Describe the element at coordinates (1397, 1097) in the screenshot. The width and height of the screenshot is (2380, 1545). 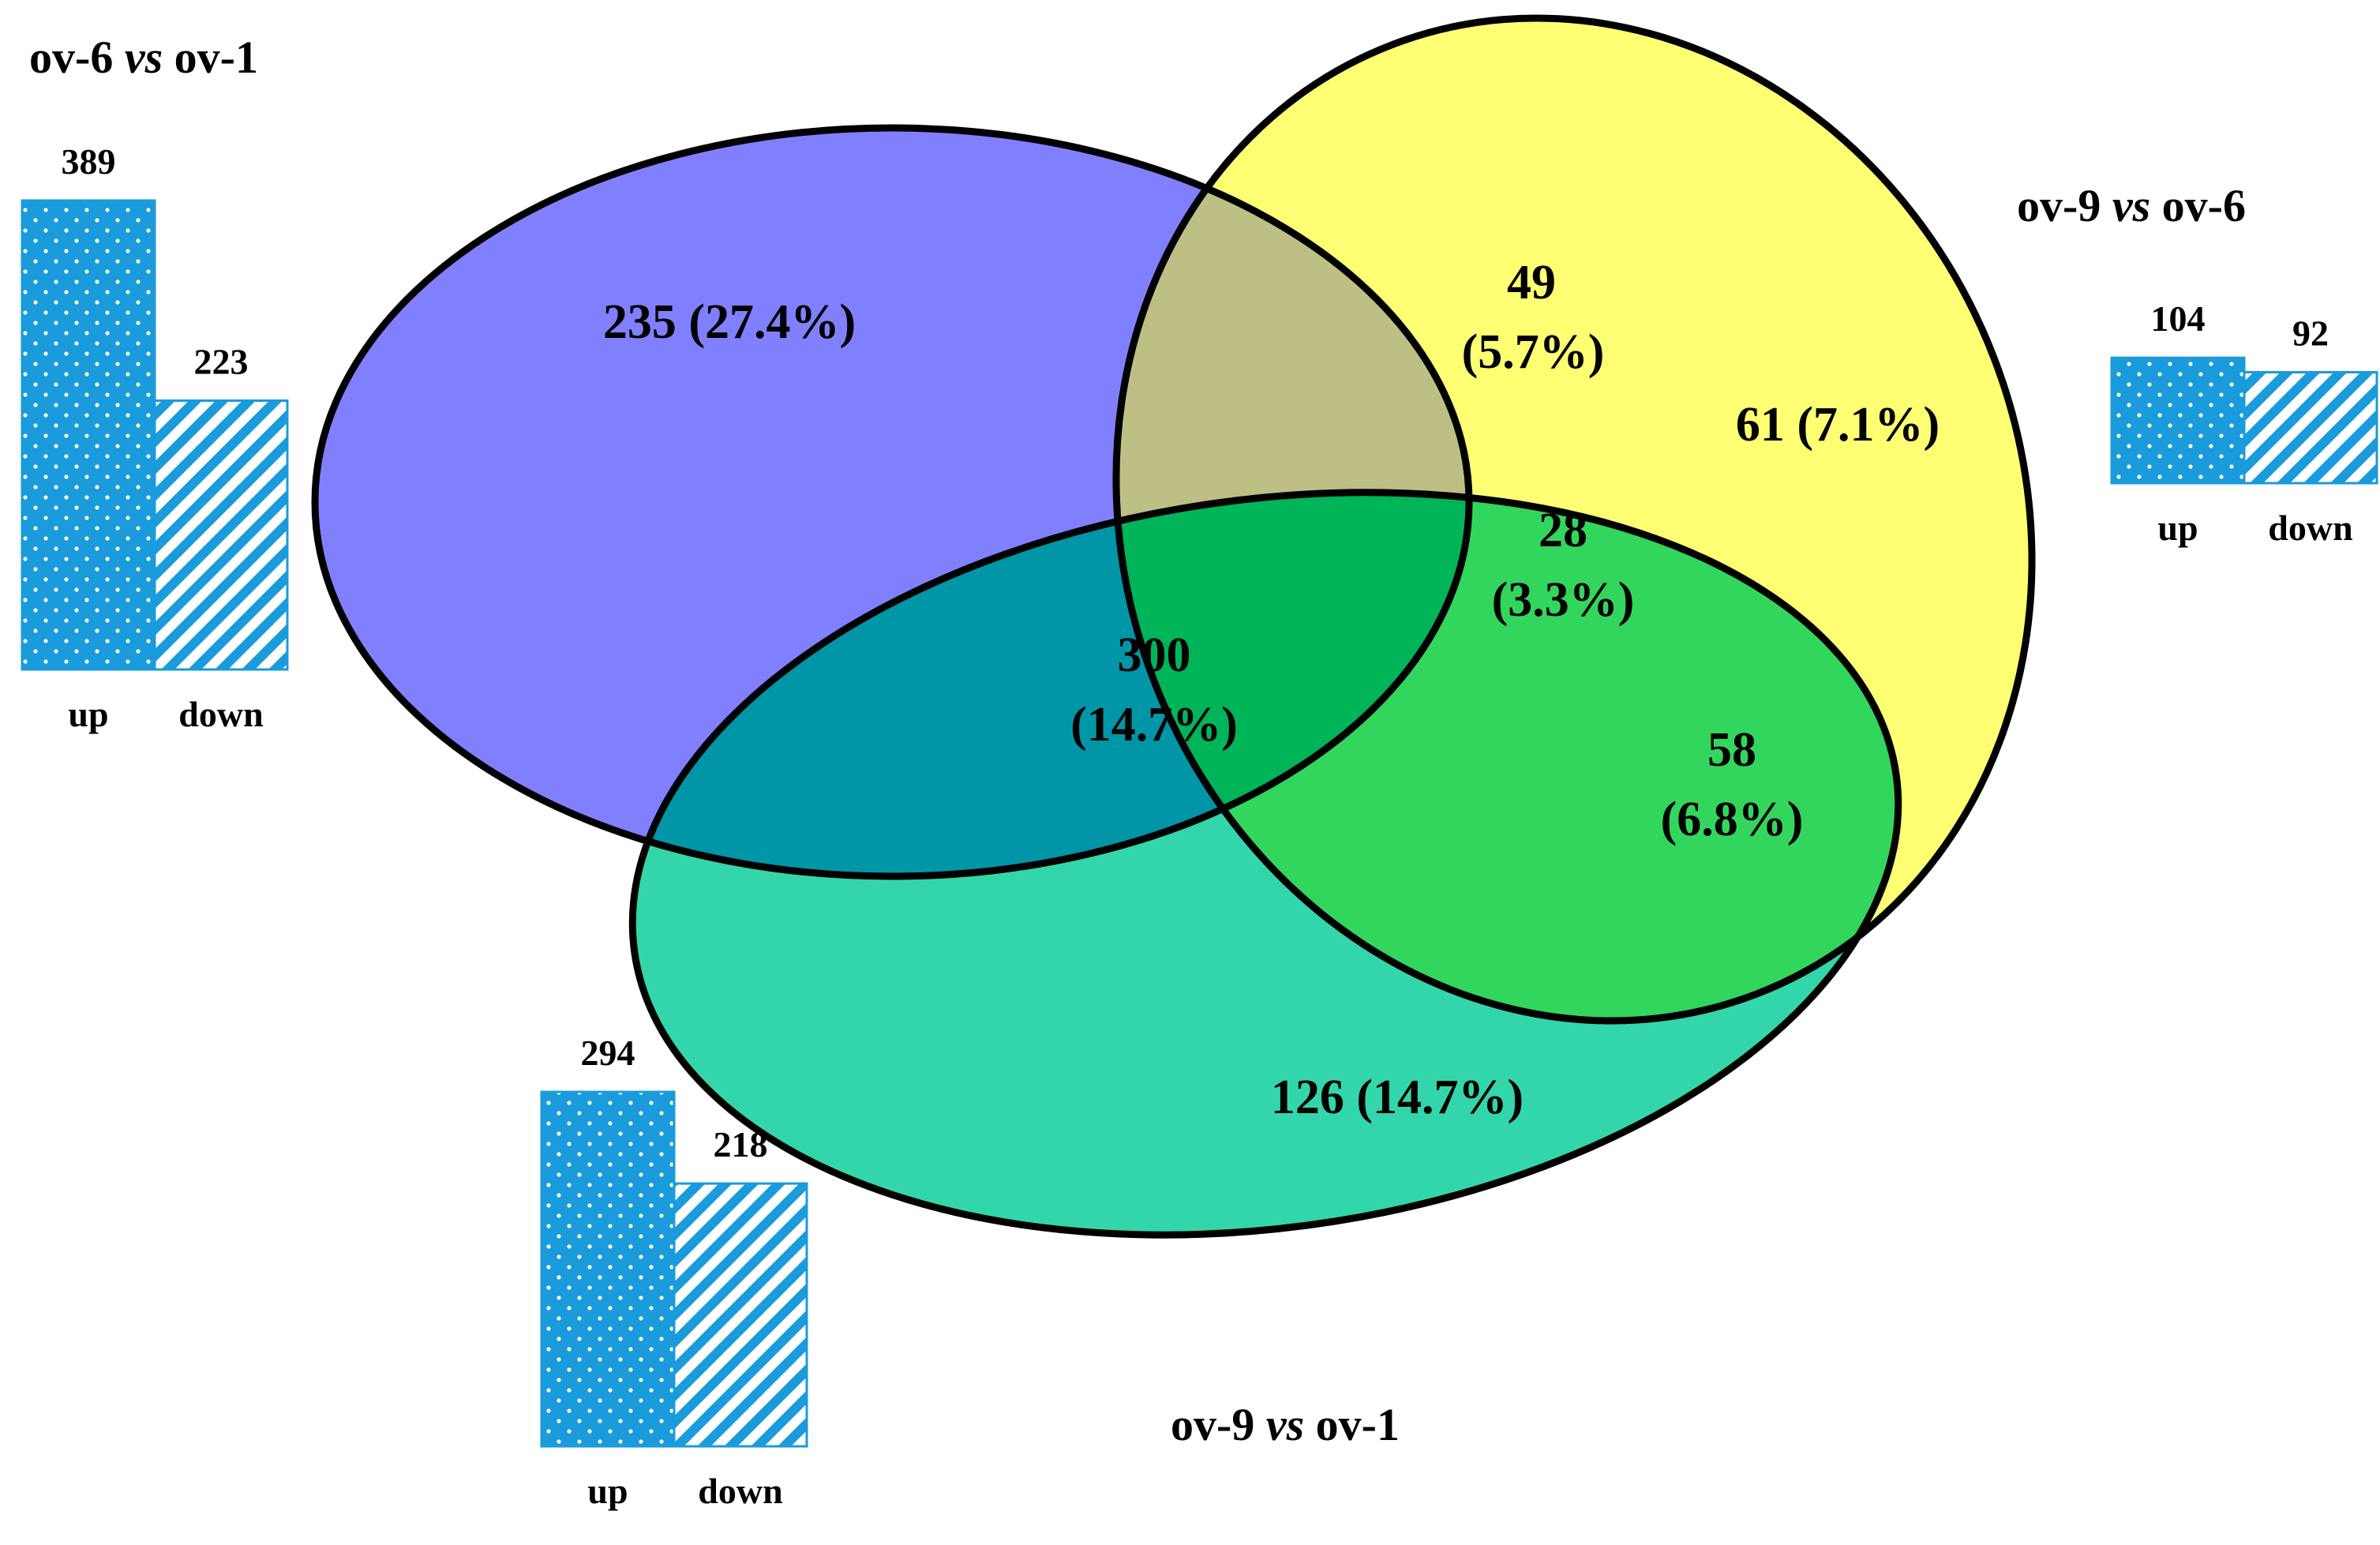
I see `region-only-ov9-ov1: 126 (14.7%)` at that location.